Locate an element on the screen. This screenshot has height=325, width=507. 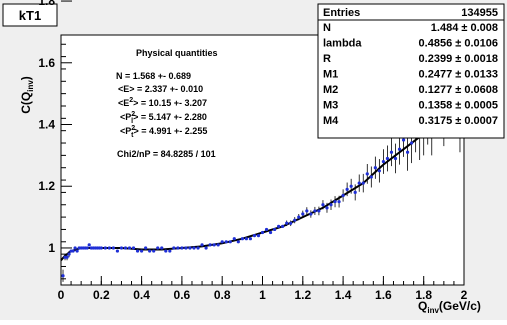
stats-row-label: lambda is located at coordinates (342, 44).